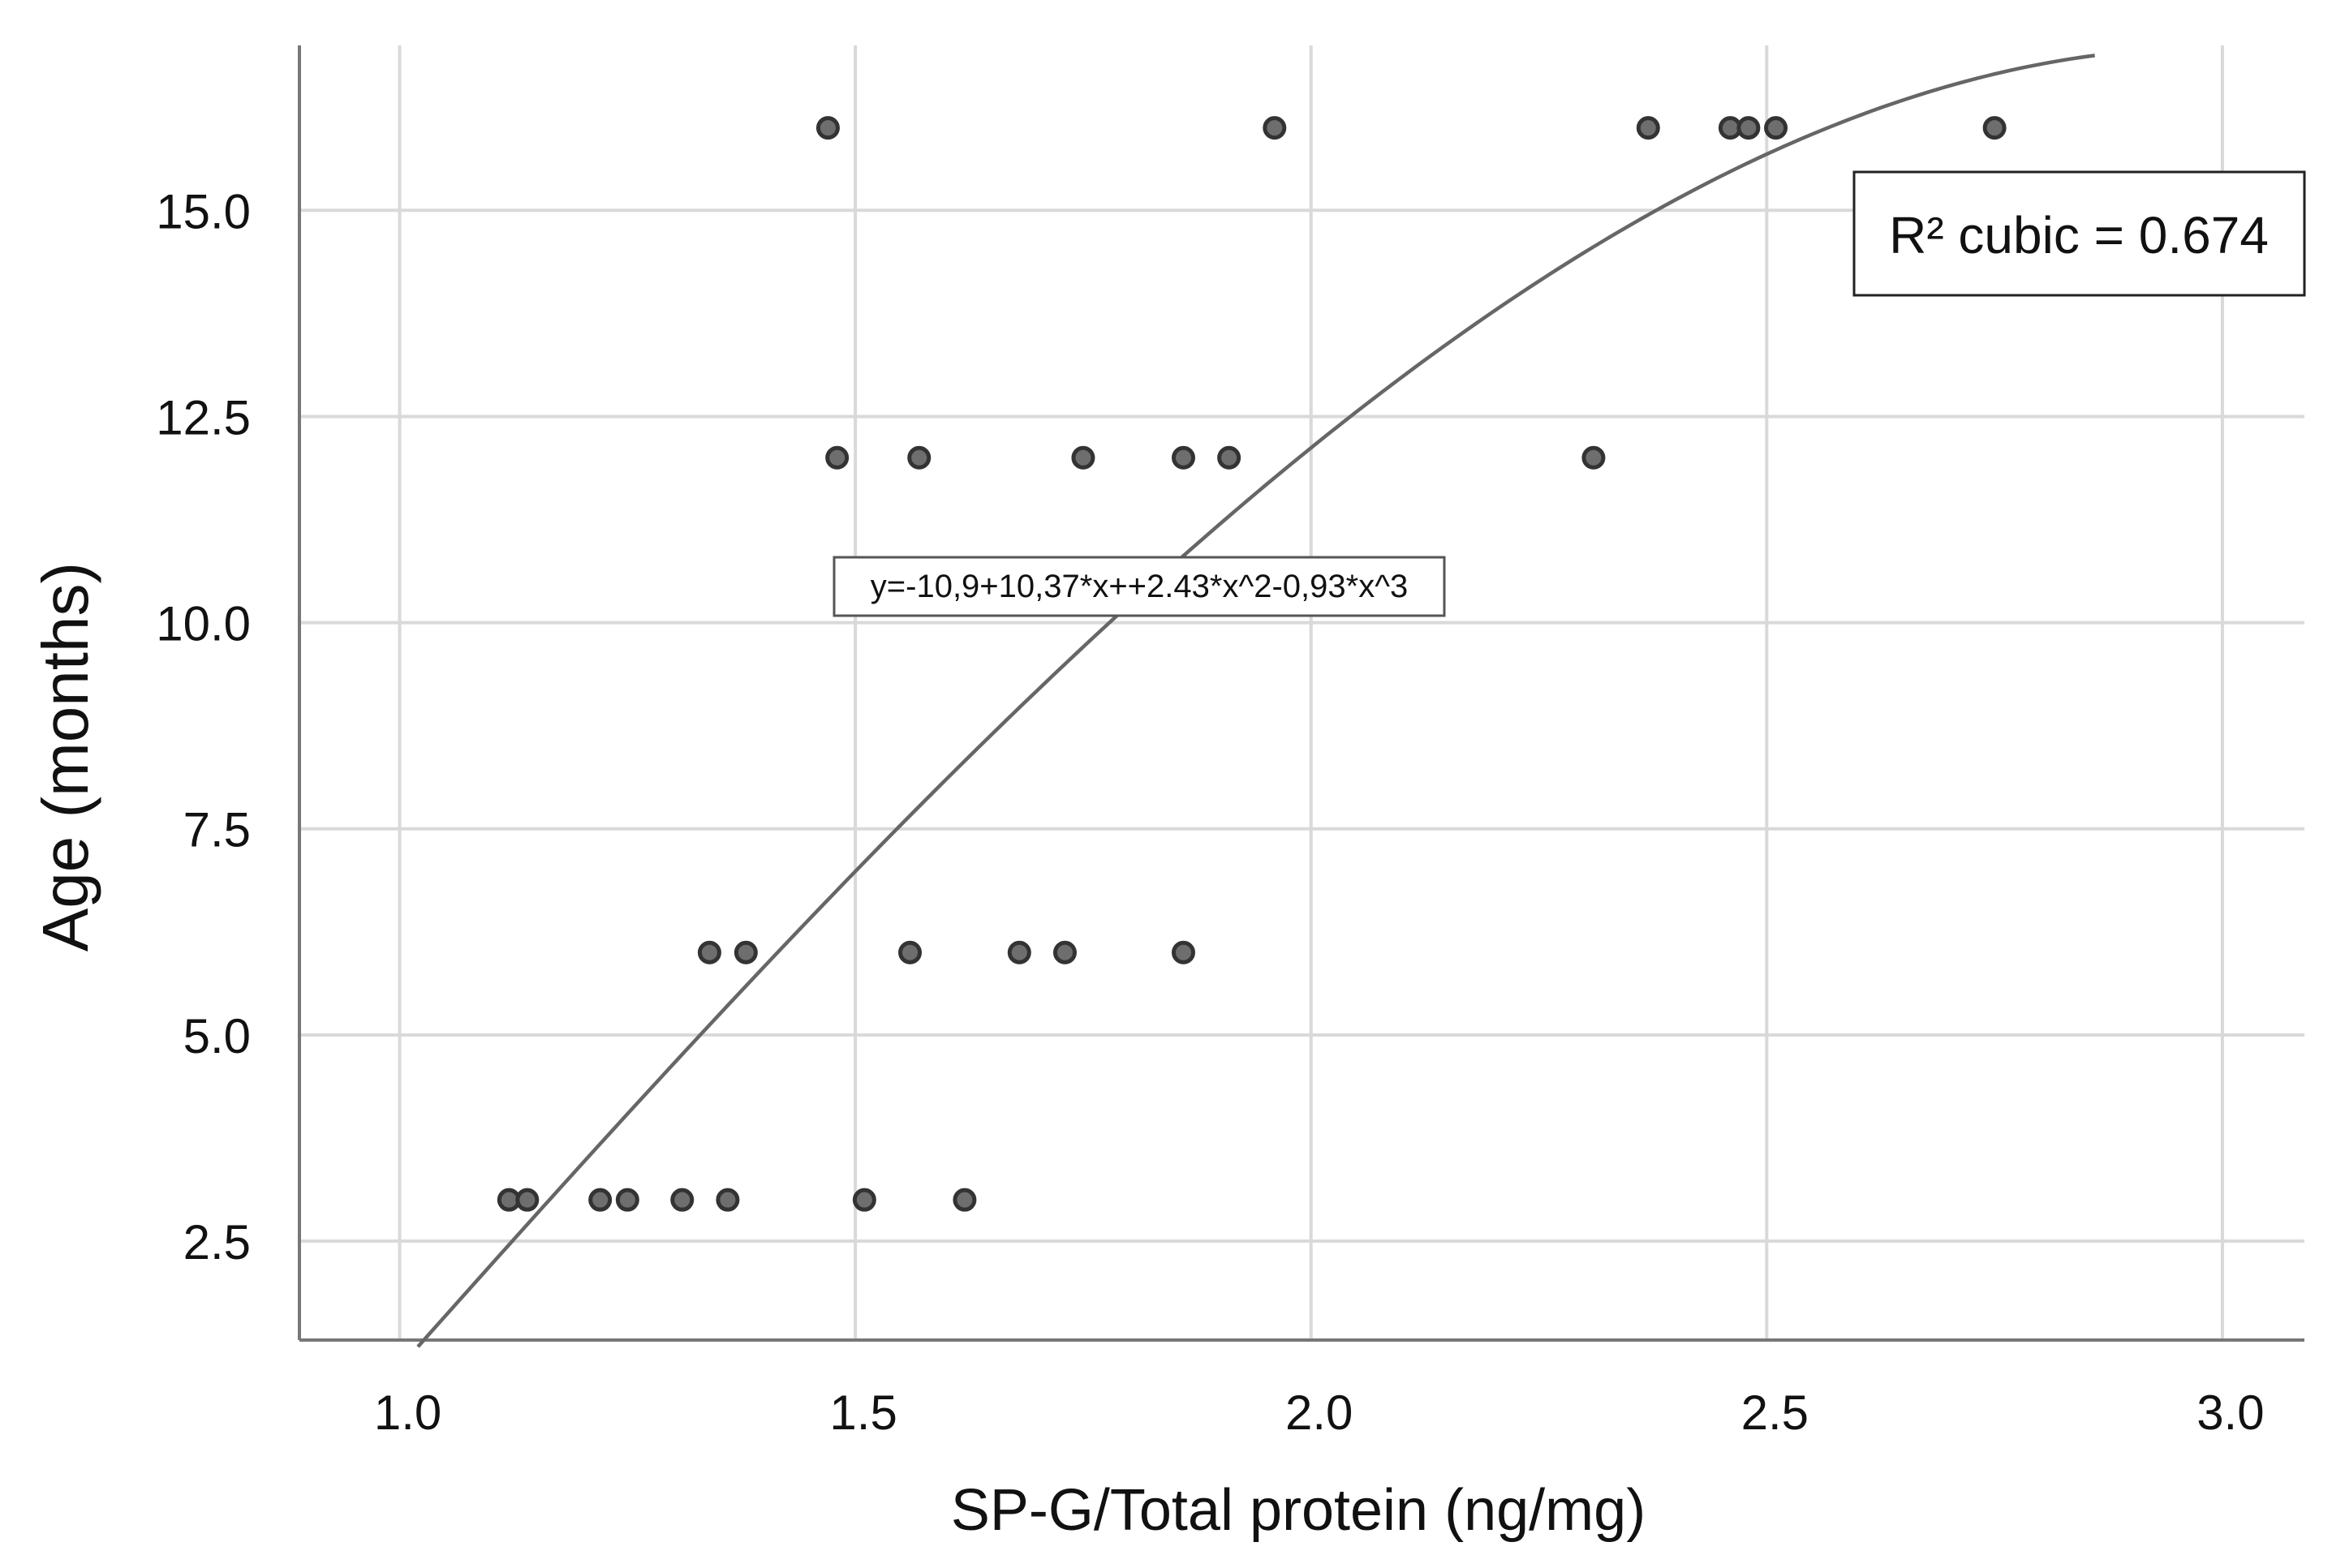 This screenshot has height=1568, width=2332. Describe the element at coordinates (2230, 1412) in the screenshot. I see `x-tick-label: 3.0` at that location.